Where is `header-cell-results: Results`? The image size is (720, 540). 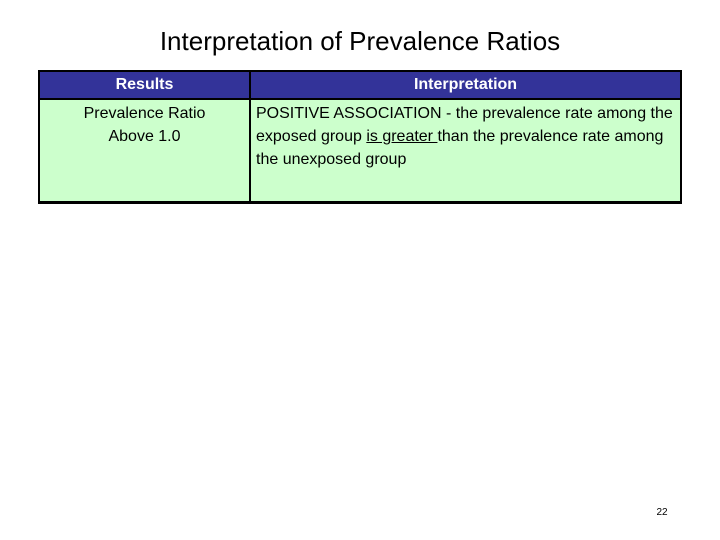 header-cell-results: Results is located at coordinates (144, 85).